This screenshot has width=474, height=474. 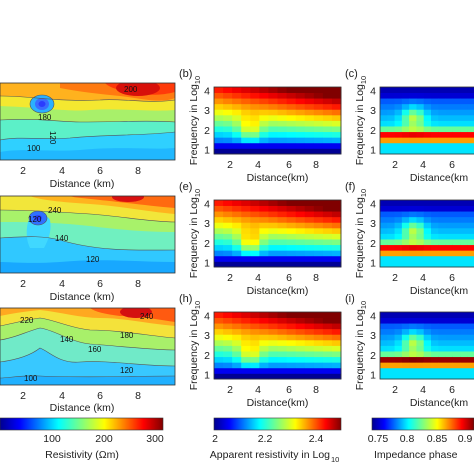 What do you see at coordinates (335, 459) in the screenshot?
I see `colorbar-label-subscript: 10` at bounding box center [335, 459].